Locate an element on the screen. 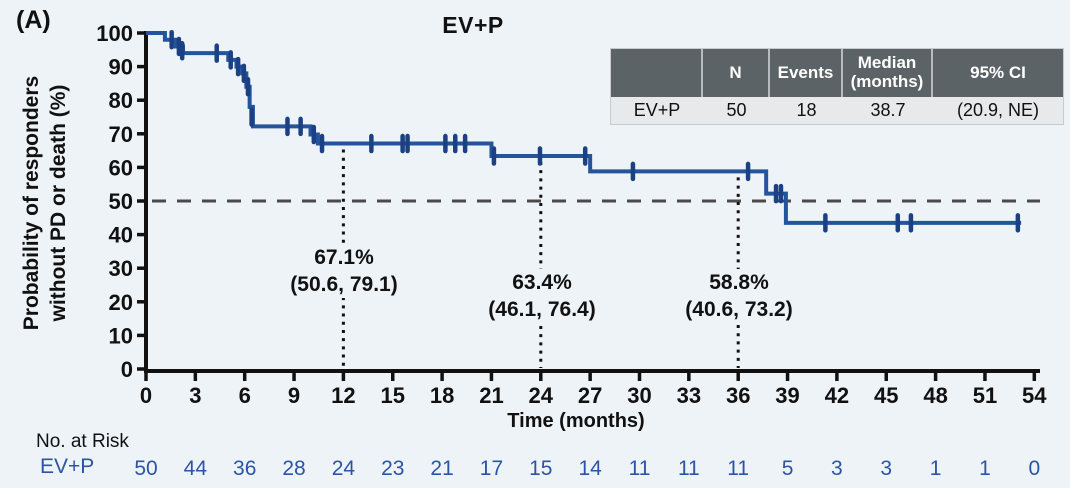 This screenshot has width=1070, height=488. x-tick-label: 54 is located at coordinates (1034, 395).